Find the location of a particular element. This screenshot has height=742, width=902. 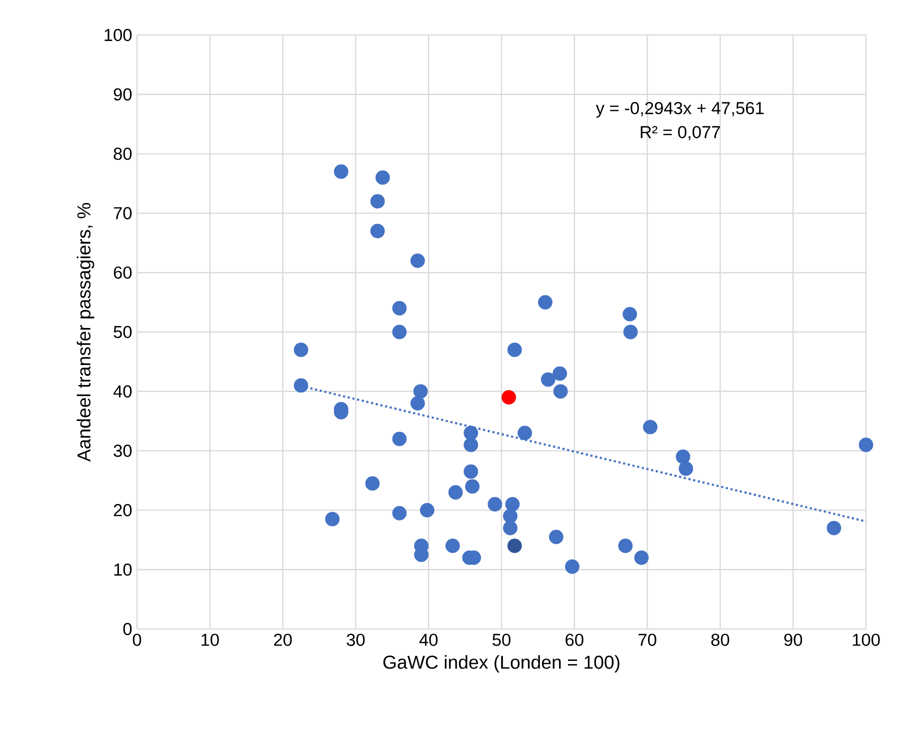

y-tick-label: 60 is located at coordinates (123, 272).